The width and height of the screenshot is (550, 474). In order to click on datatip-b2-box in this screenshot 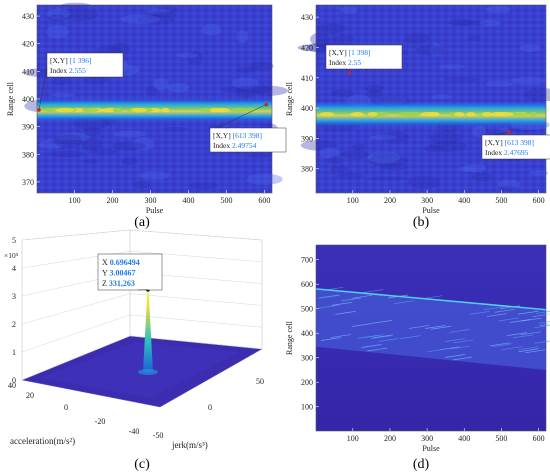, I will do `click(515, 147)`.